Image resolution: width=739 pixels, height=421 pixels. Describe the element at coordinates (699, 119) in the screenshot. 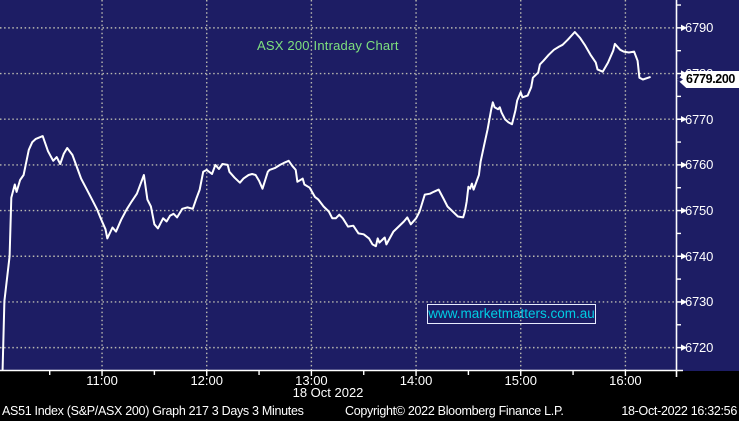

I see `y-axis-label: 6770` at that location.